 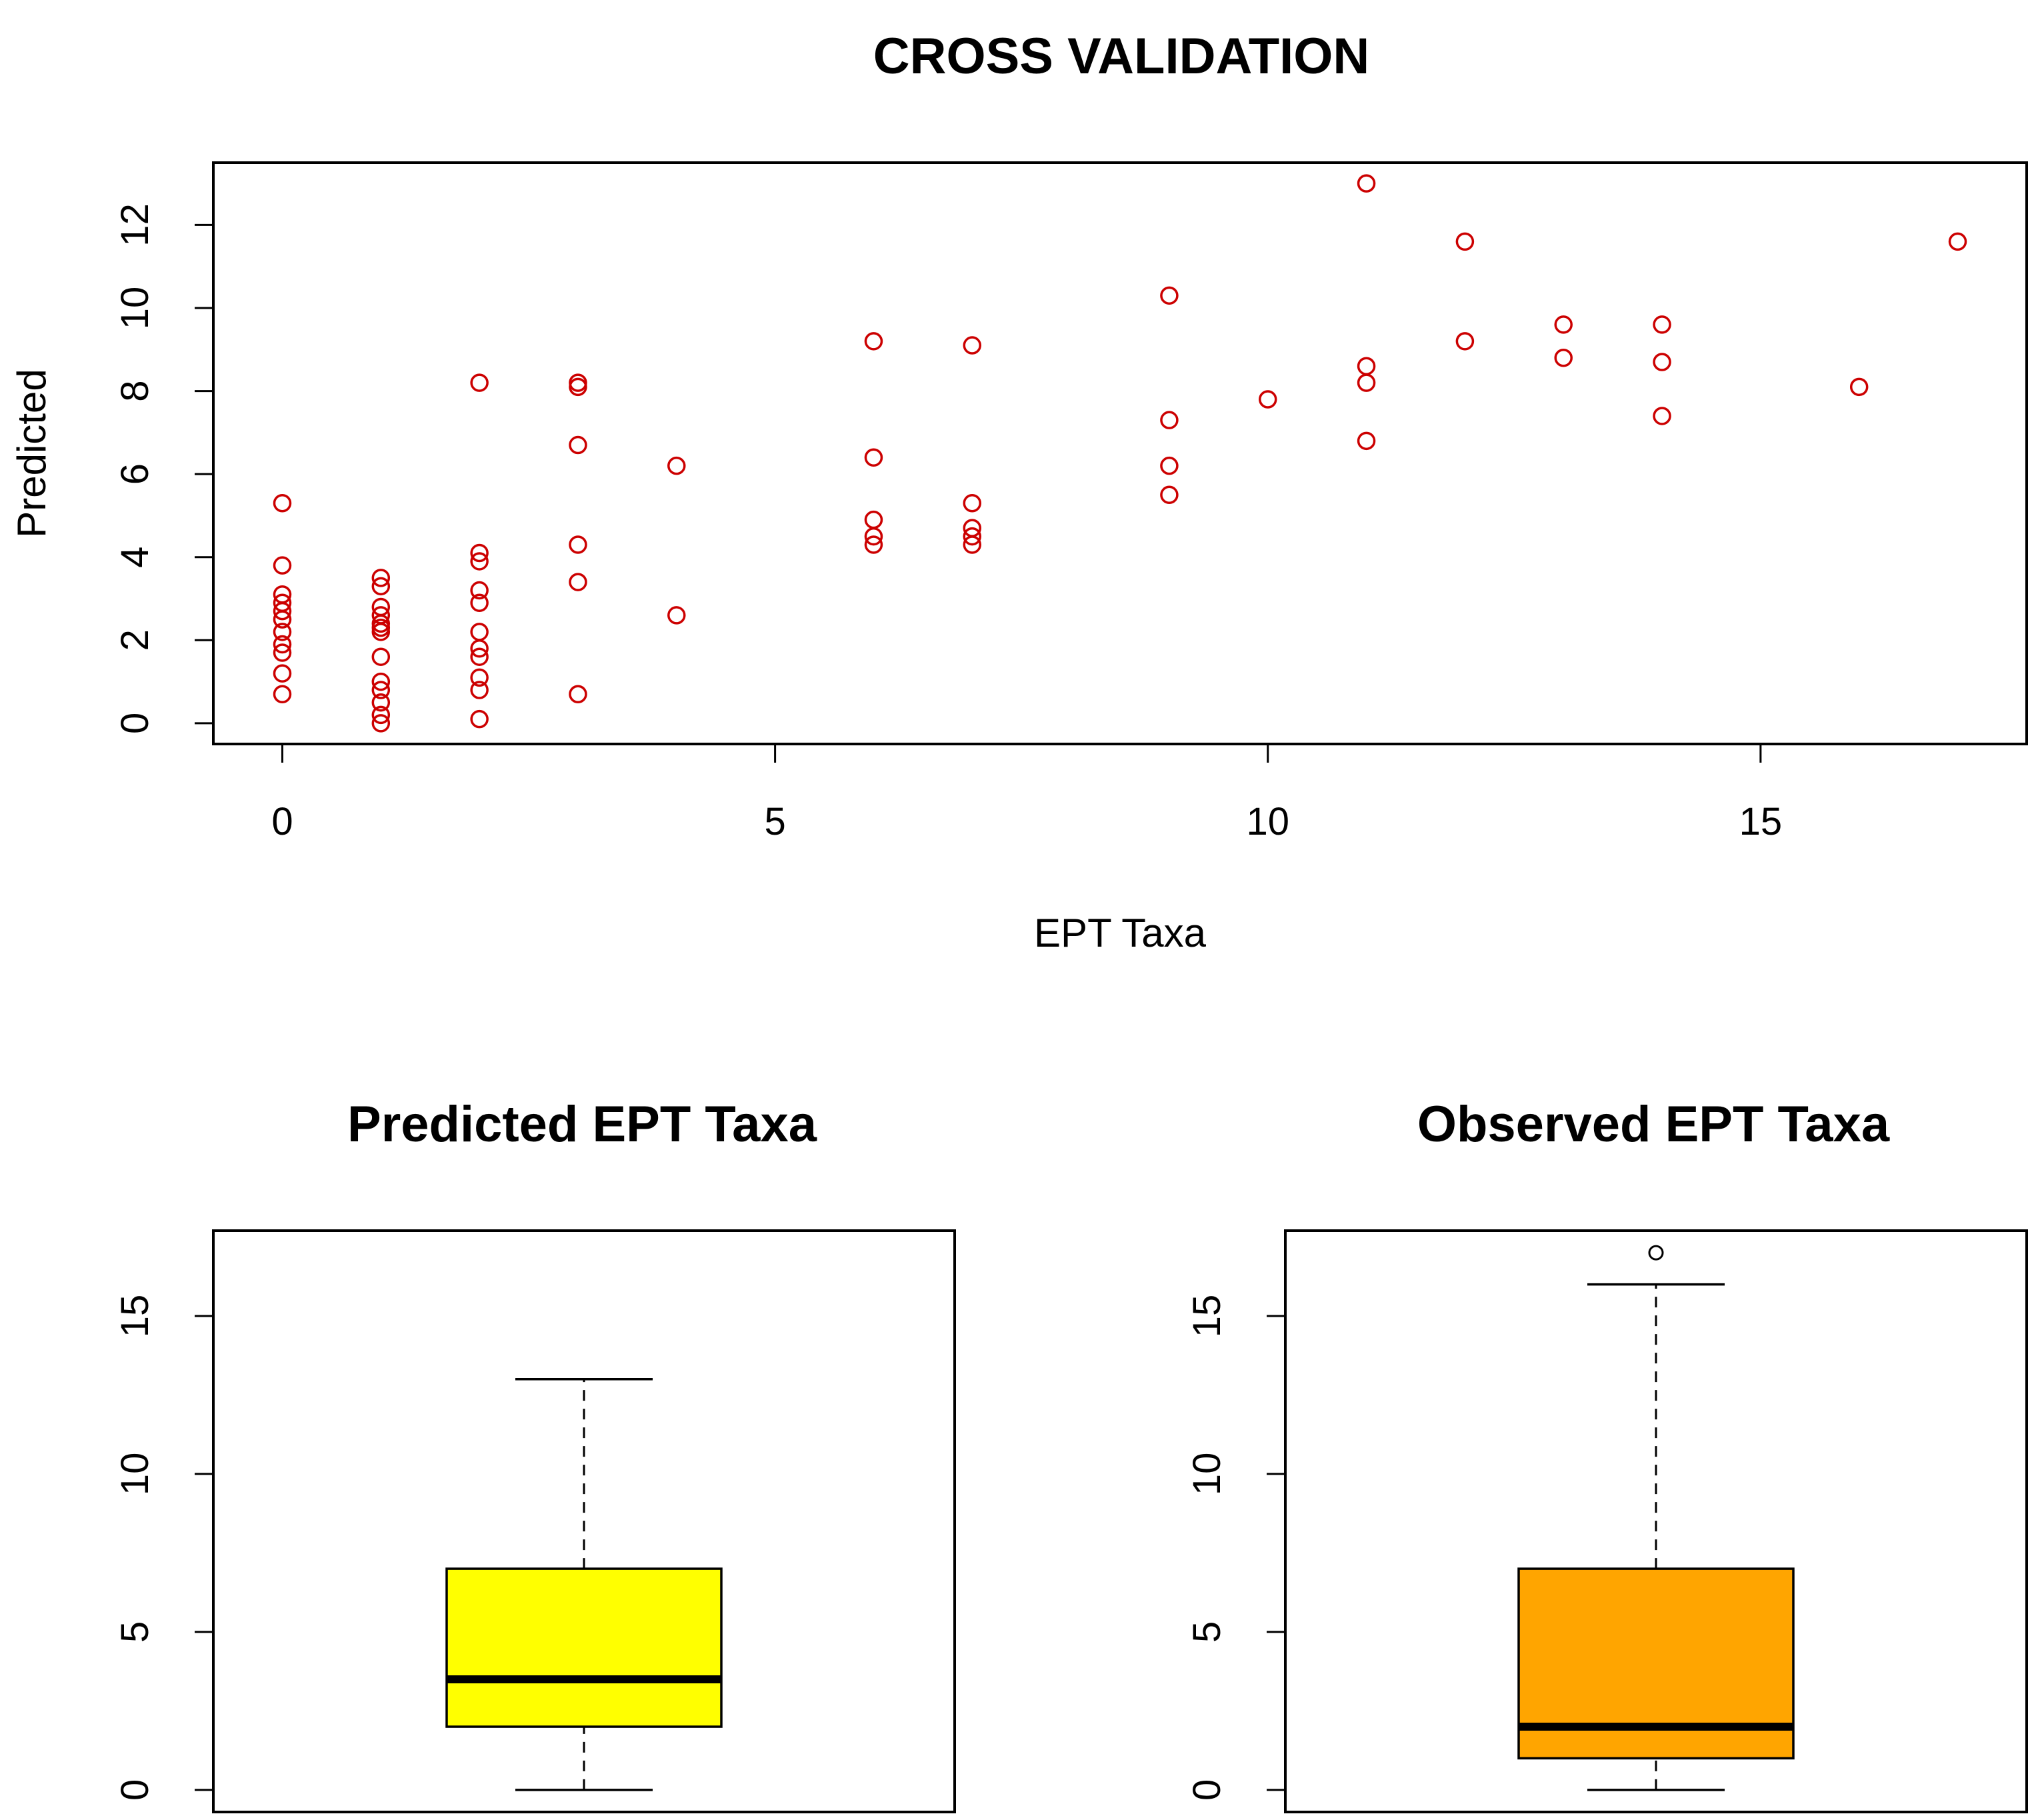 What do you see at coordinates (1653, 1124) in the screenshot?
I see `observed-box-title: Observed EPT Taxa` at bounding box center [1653, 1124].